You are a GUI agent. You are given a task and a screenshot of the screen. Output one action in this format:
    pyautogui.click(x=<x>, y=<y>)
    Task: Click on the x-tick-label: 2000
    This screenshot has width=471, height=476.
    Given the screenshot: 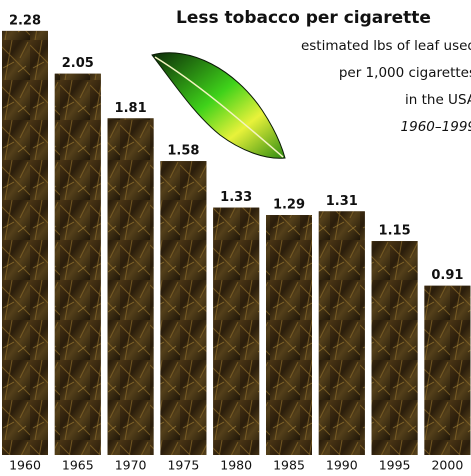 What is the action you would take?
    pyautogui.click(x=447, y=465)
    